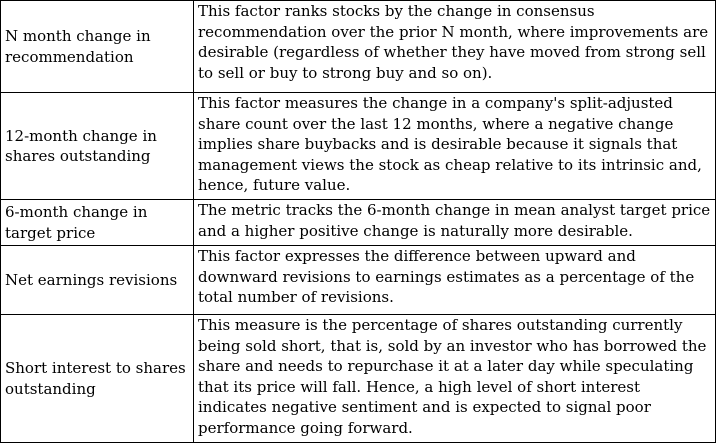  Describe the element at coordinates (97, 222) in the screenshot. I see `factor-name-cell: 6-month change in target price` at that location.